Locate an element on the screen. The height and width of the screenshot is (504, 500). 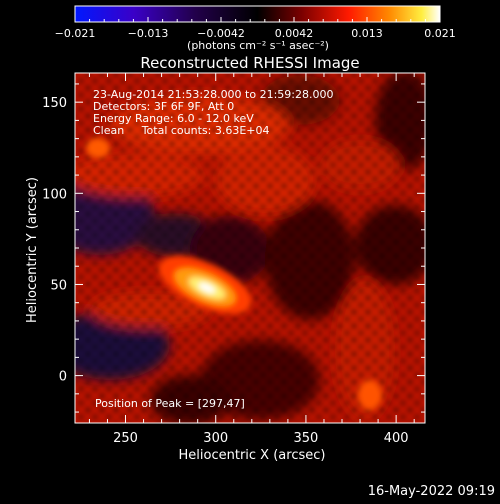
footer-timestamp: 16-May-2022 09:19 is located at coordinates (431, 491).